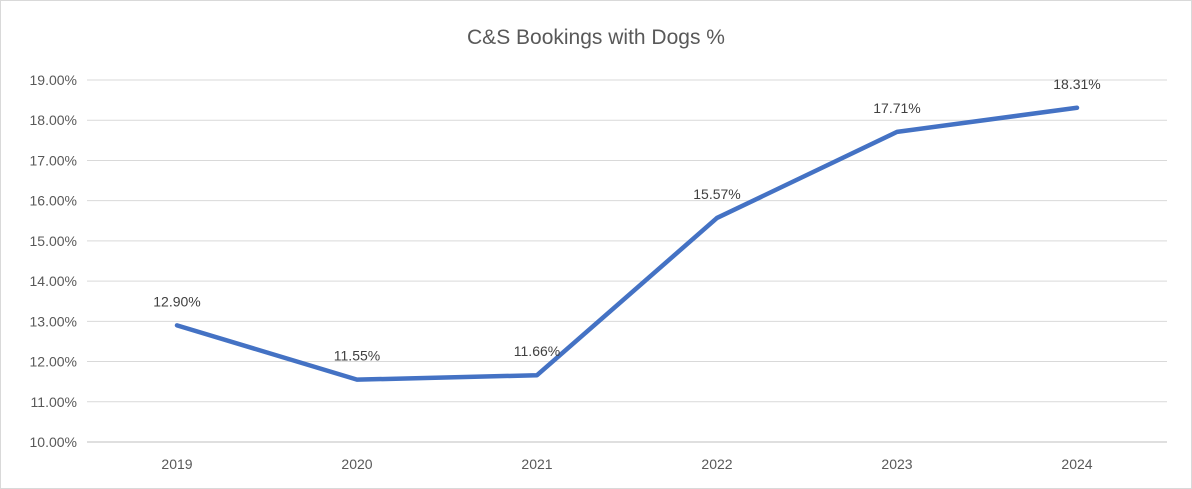 This screenshot has width=1192, height=489. What do you see at coordinates (53, 201) in the screenshot?
I see `y-axis-tick-label: 16.00%` at bounding box center [53, 201].